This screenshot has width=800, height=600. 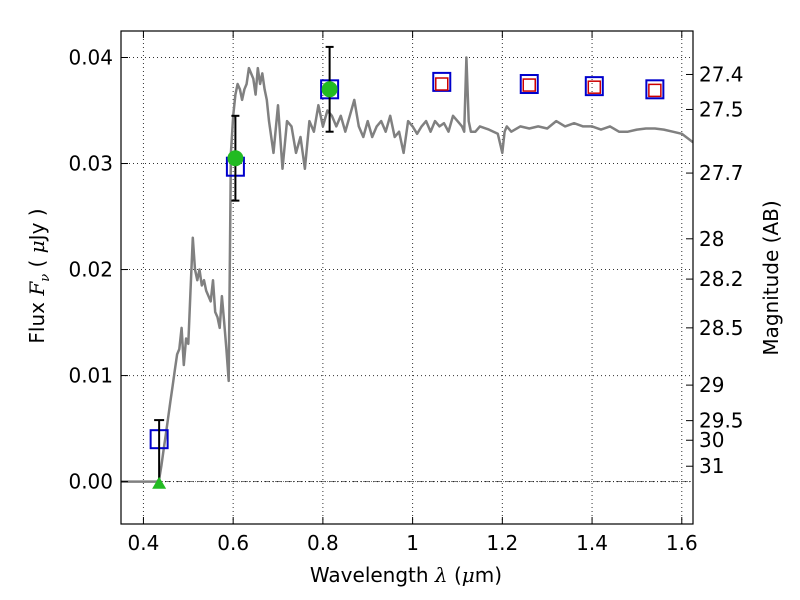 What do you see at coordinates (682, 543) in the screenshot?
I see `x-tick-label: 1.6` at bounding box center [682, 543].